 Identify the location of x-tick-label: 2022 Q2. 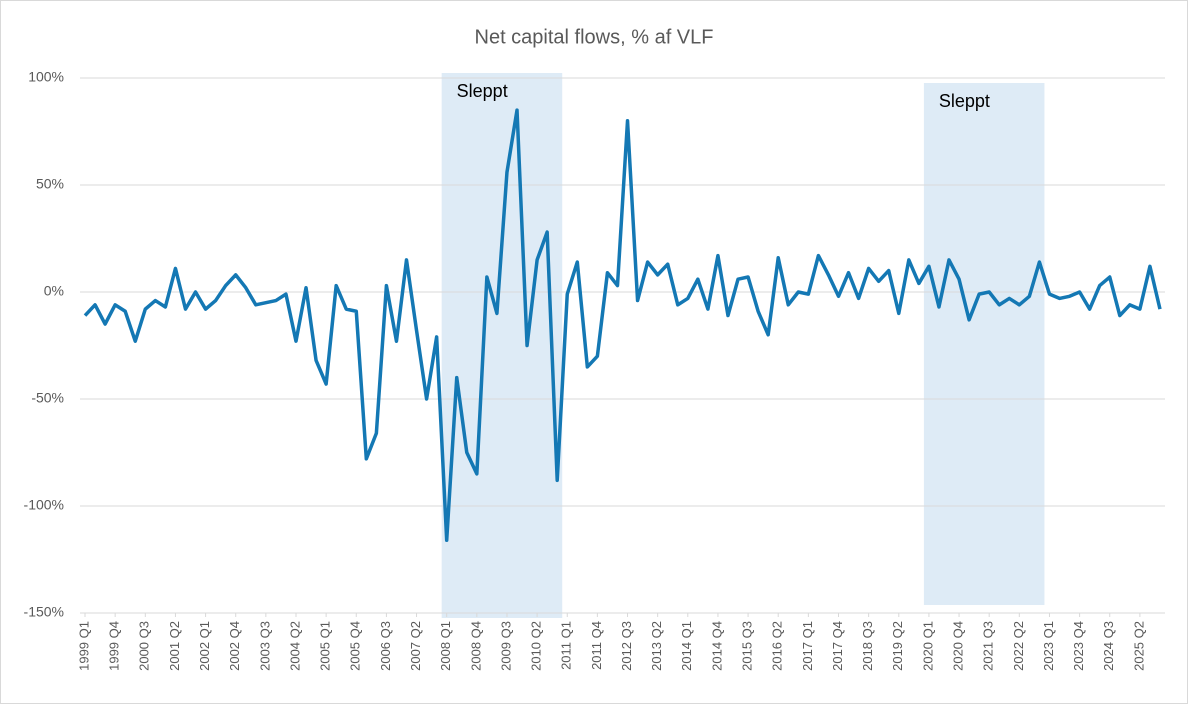
(1018, 646).